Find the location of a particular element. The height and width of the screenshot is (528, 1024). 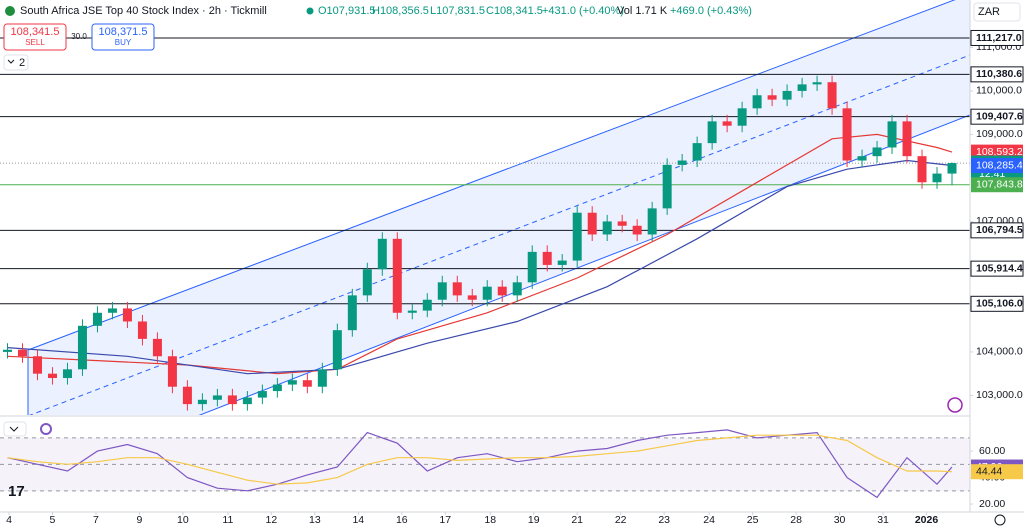

rsi-collapse is located at coordinates (15, 429).